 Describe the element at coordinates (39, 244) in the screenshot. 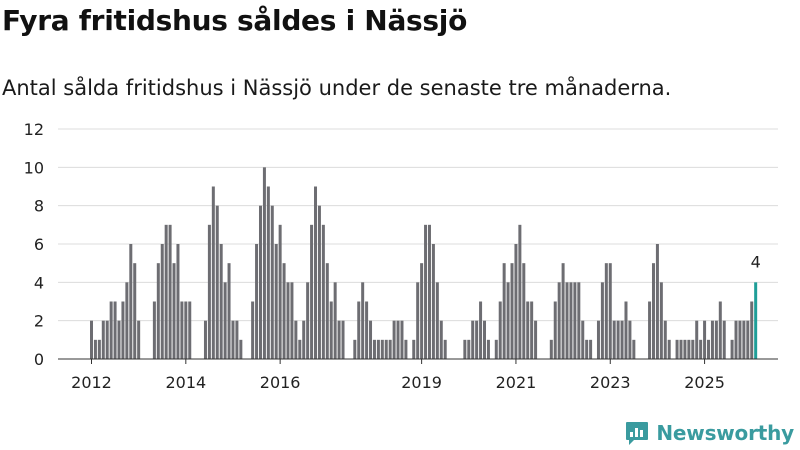

I see `y-tick-label: 6` at that location.